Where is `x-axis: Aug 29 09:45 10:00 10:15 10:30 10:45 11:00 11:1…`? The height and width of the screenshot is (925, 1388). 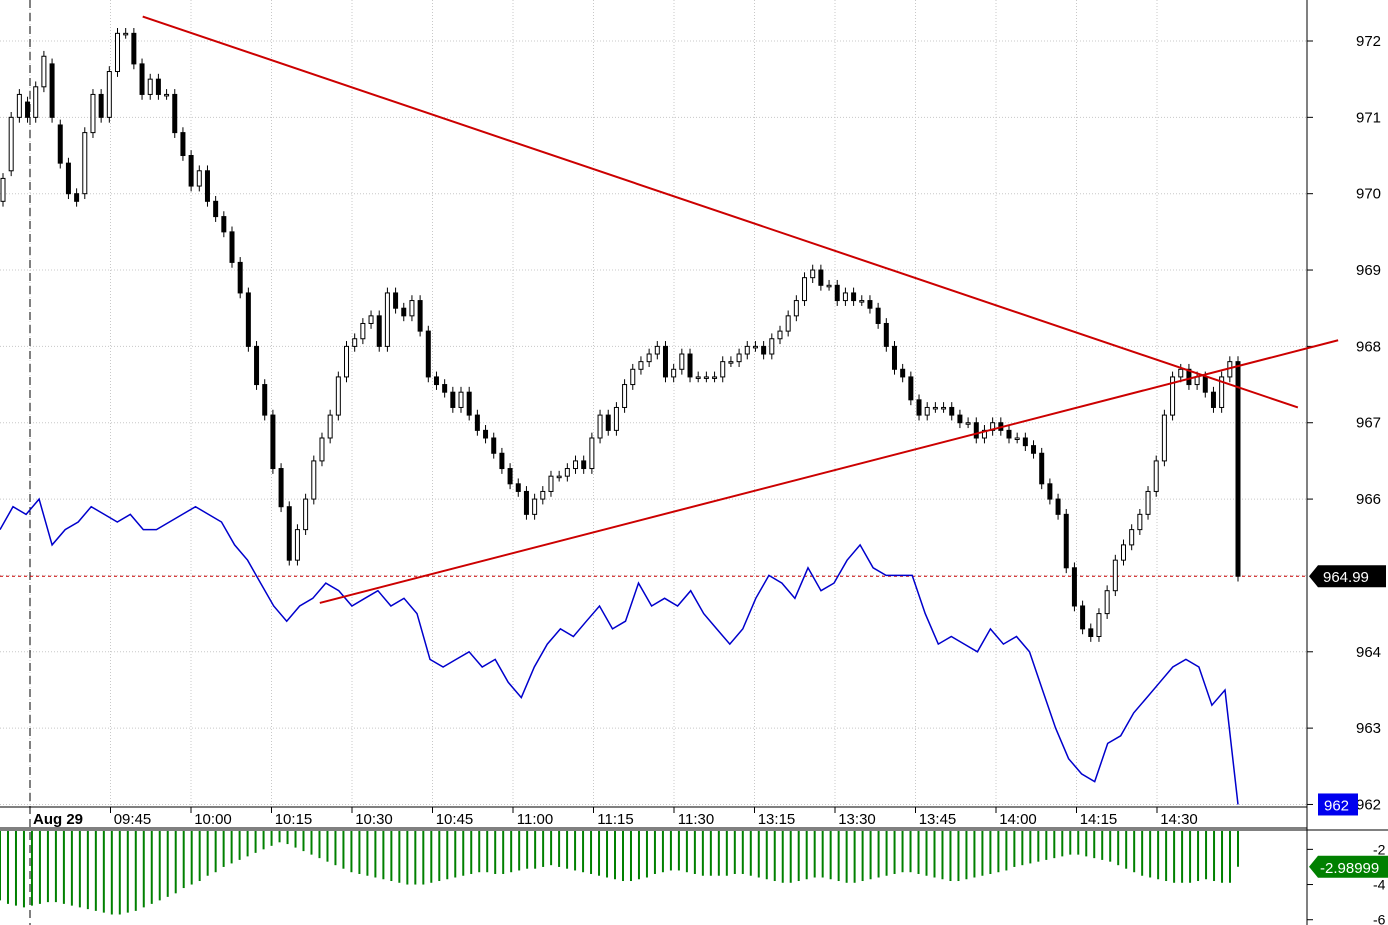 x-axis: Aug 29 09:45 10:00 10:15 10:30 10:45 11:00 11:1… is located at coordinates (613, 817).